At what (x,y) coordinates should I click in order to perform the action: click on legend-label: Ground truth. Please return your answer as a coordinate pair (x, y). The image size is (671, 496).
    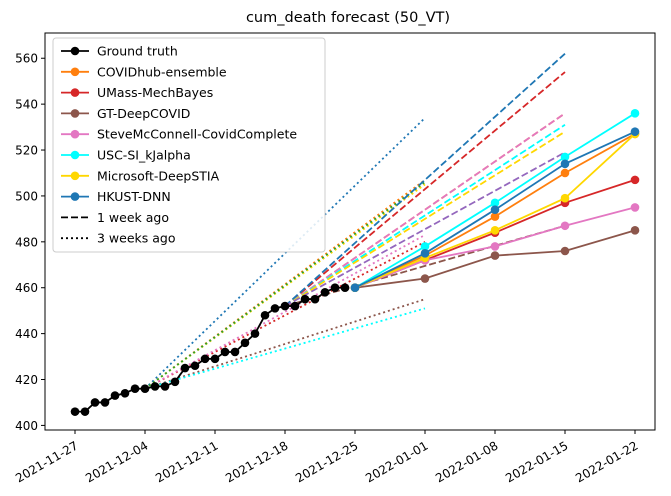
    Looking at the image, I should click on (137, 51).